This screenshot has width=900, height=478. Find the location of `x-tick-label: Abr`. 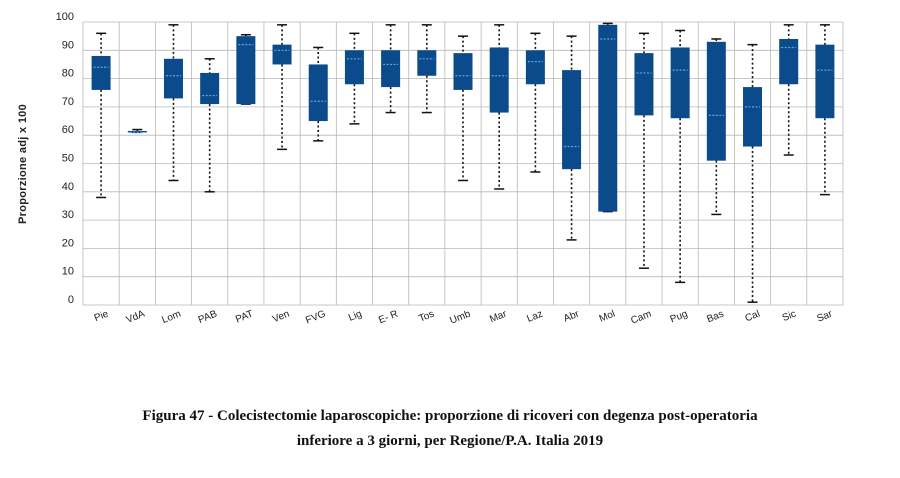

x-tick-label: Abr is located at coordinates (571, 316).